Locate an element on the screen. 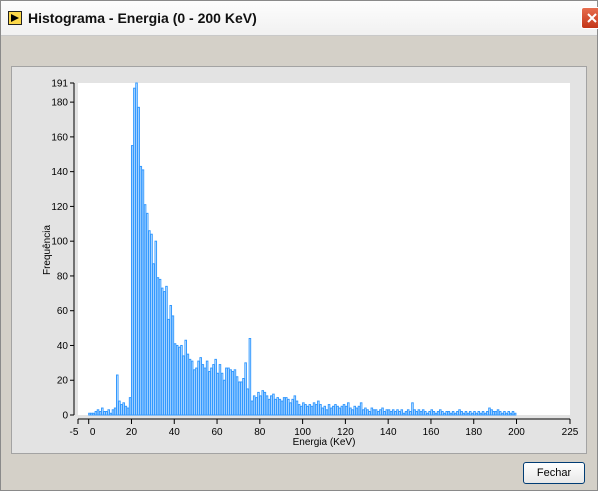 The width and height of the screenshot is (598, 491). y-tick-label: 0 is located at coordinates (65, 416).